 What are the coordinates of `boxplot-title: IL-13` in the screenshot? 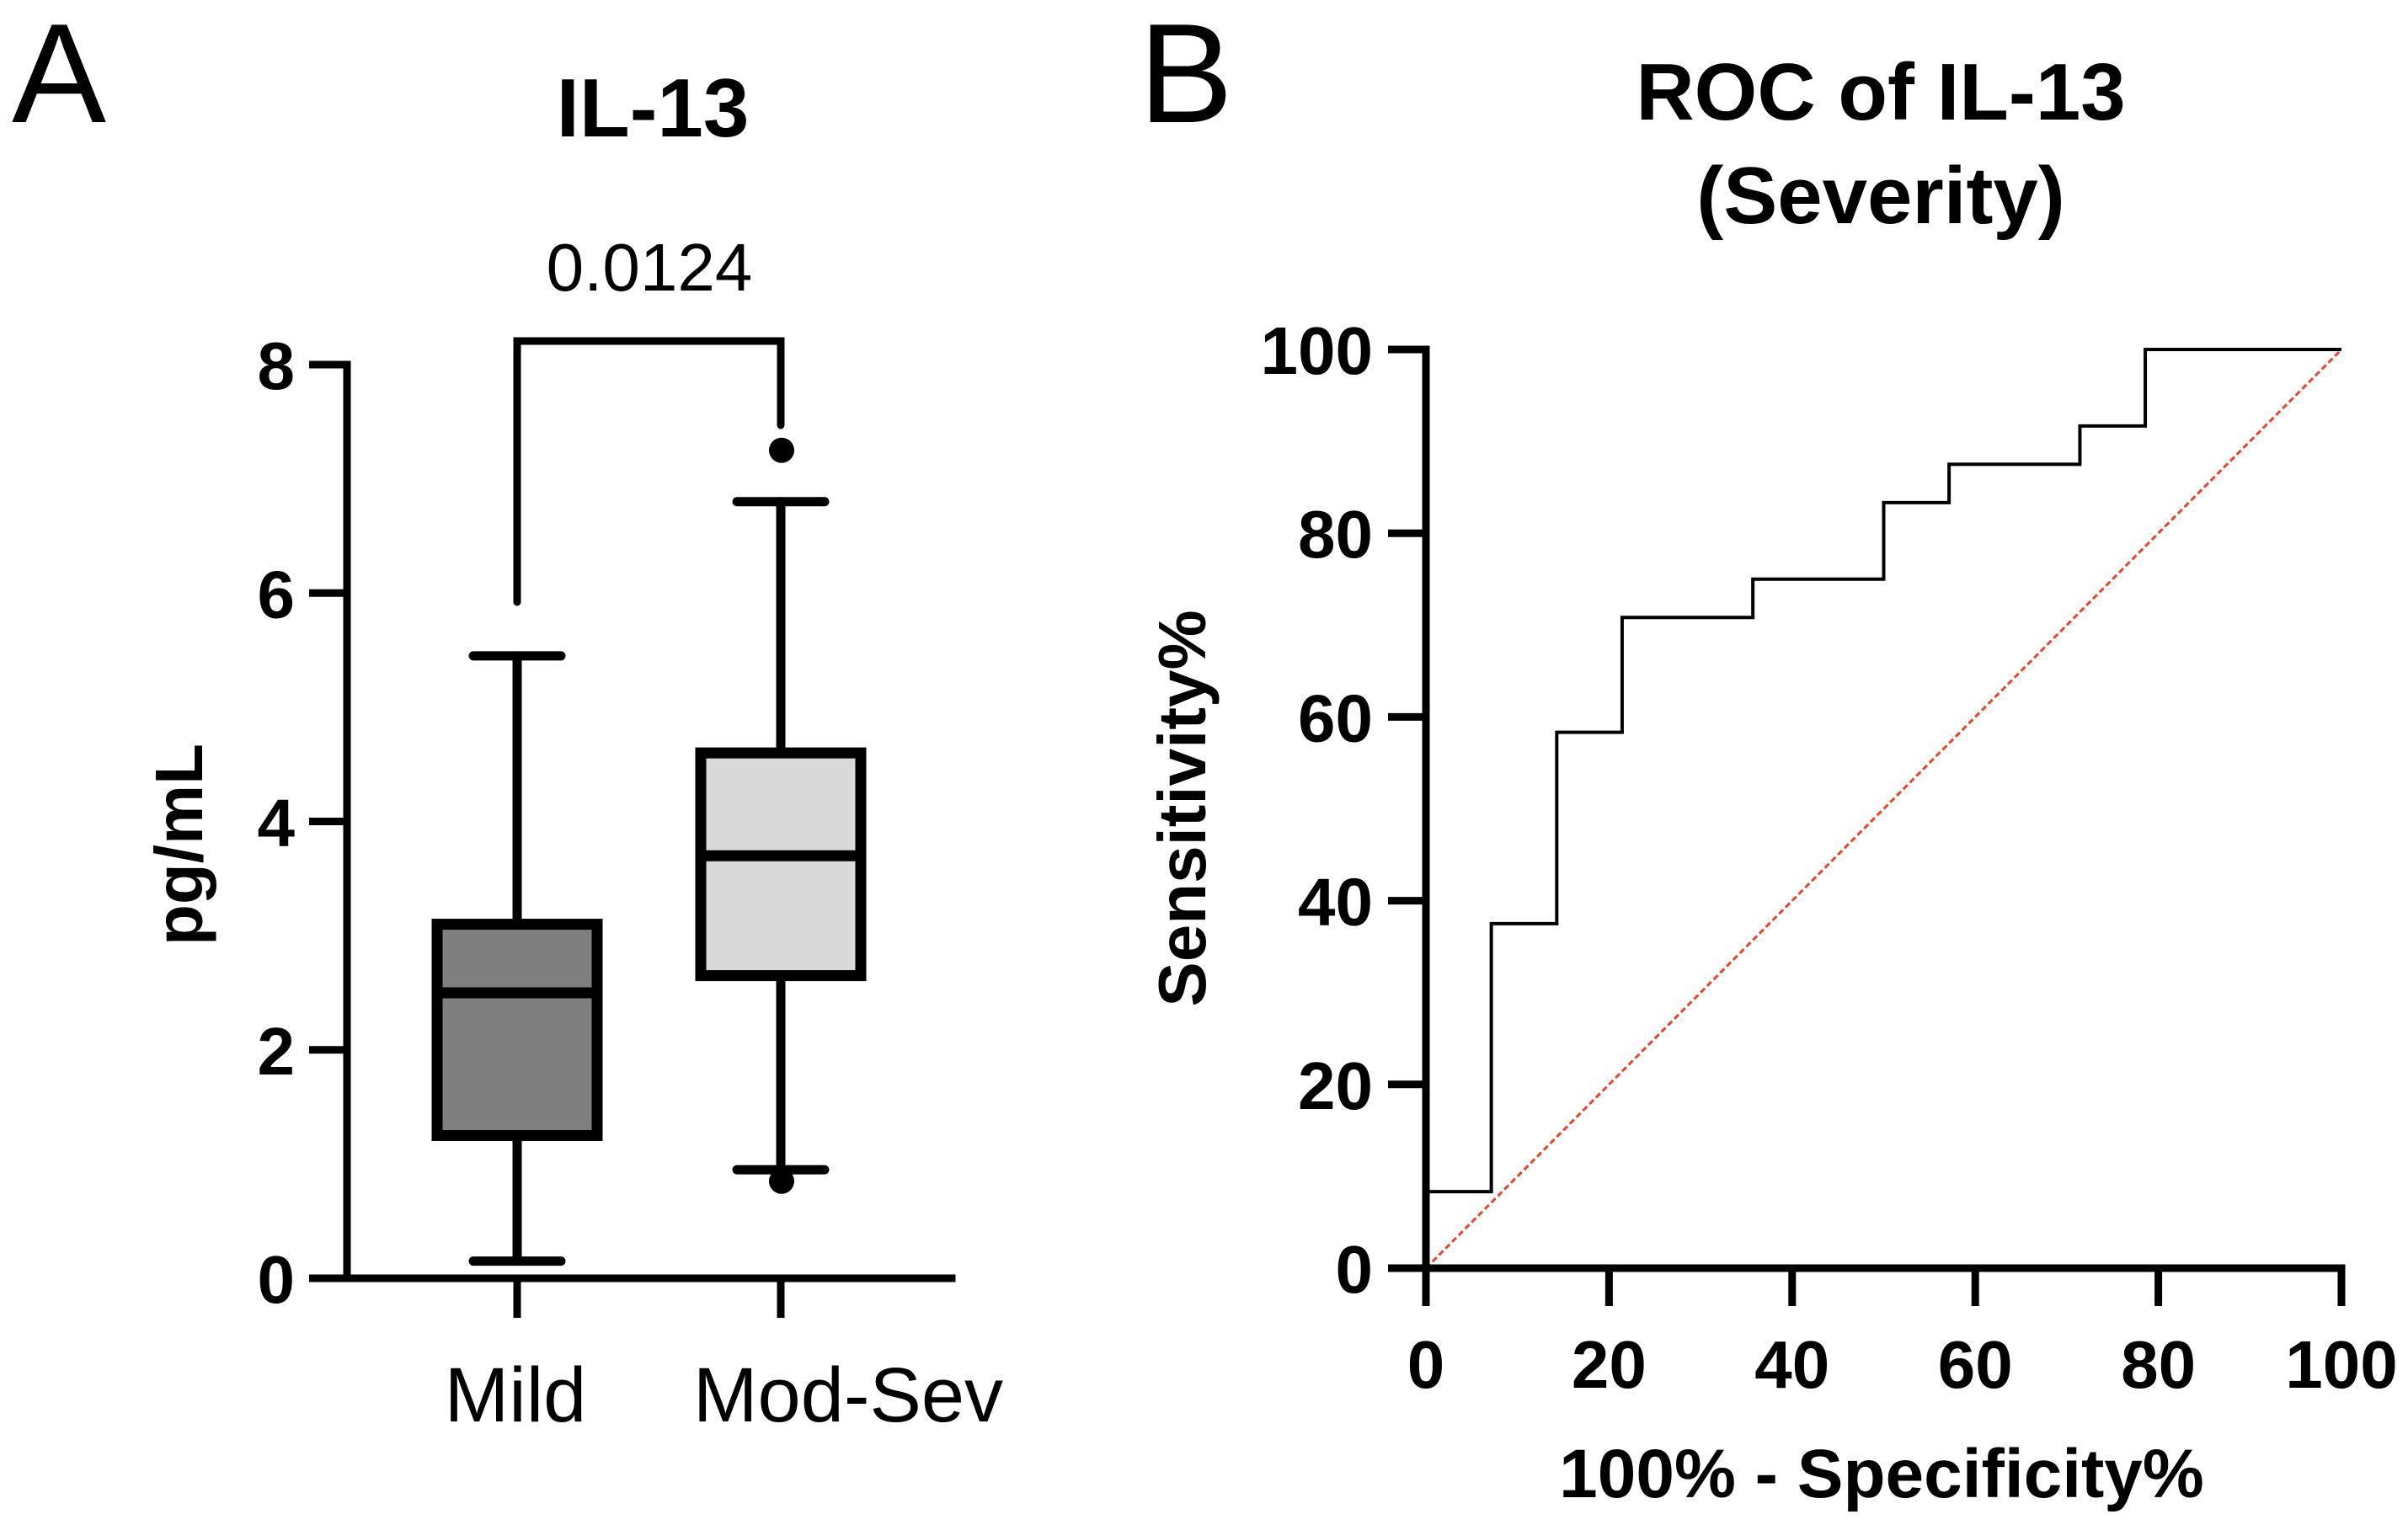 It's located at (653, 107).